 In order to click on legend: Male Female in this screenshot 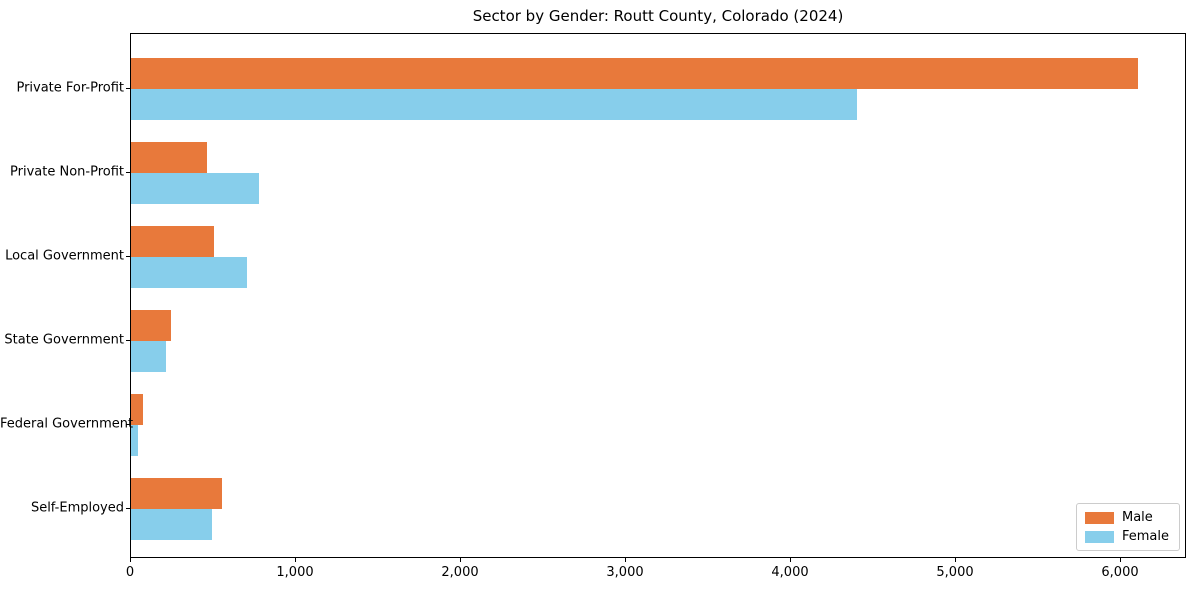, I will do `click(1127, 527)`.